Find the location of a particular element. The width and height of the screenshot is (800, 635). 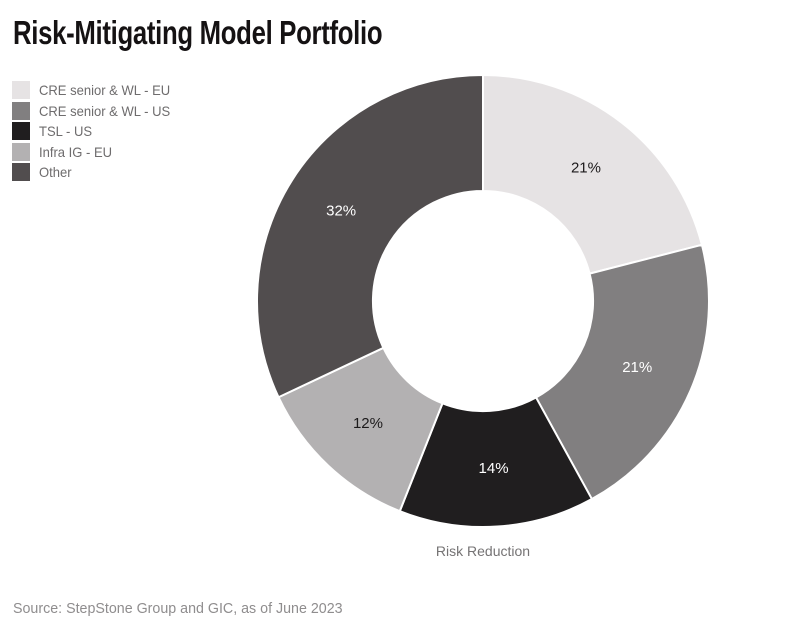

segment-value-label: 14% is located at coordinates (494, 468).